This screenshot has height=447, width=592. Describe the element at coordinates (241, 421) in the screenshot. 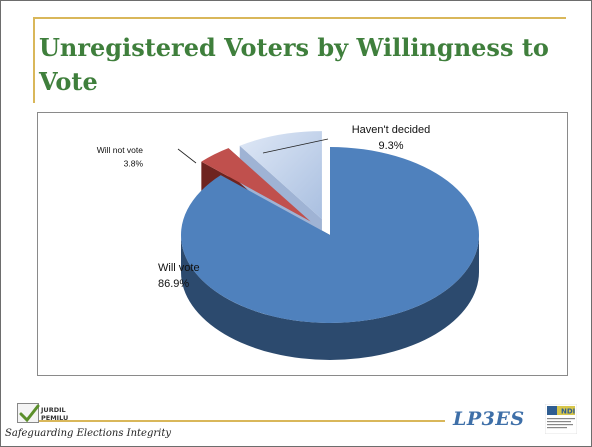

I see `footer-rule` at that location.